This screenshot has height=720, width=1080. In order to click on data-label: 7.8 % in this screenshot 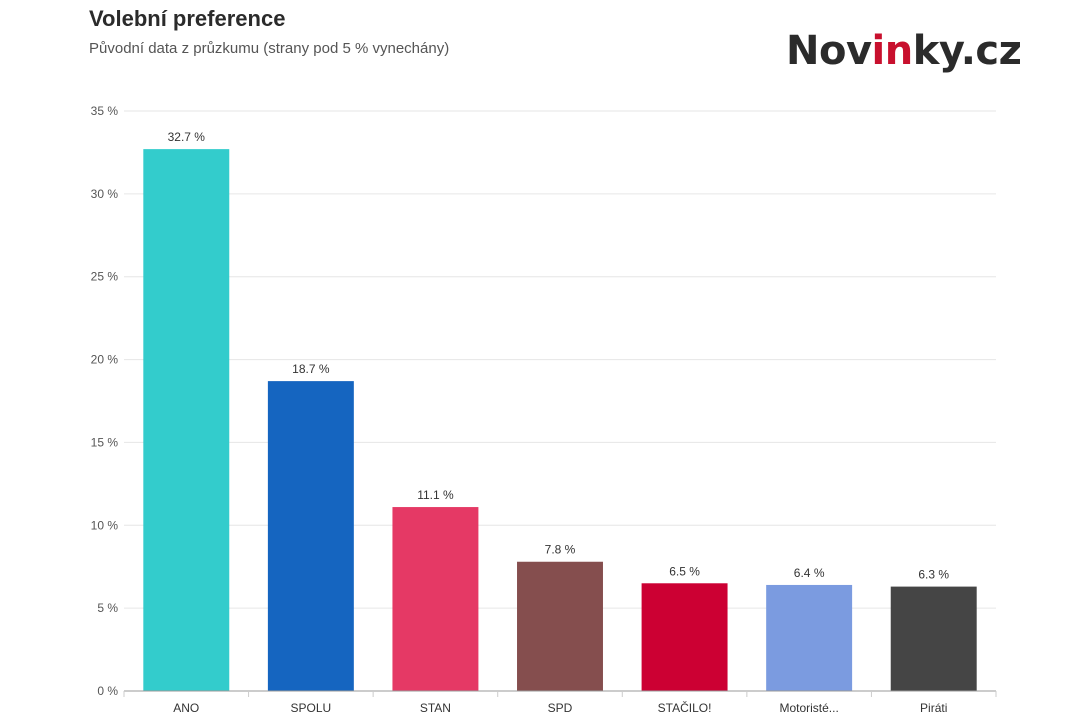, I will do `click(560, 550)`.